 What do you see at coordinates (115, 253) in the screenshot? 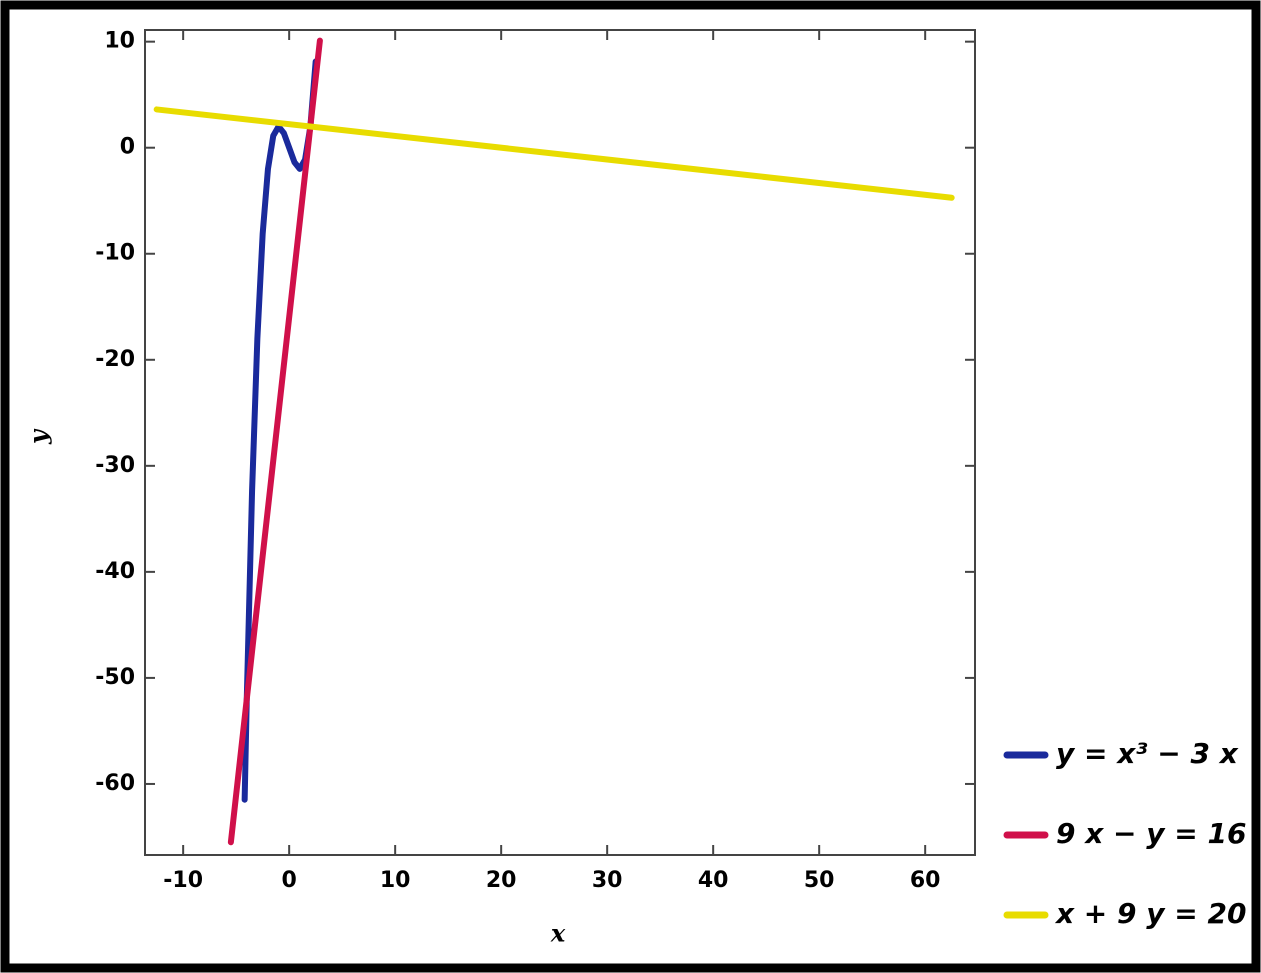
I see `y-tick-label: -10` at bounding box center [115, 253].